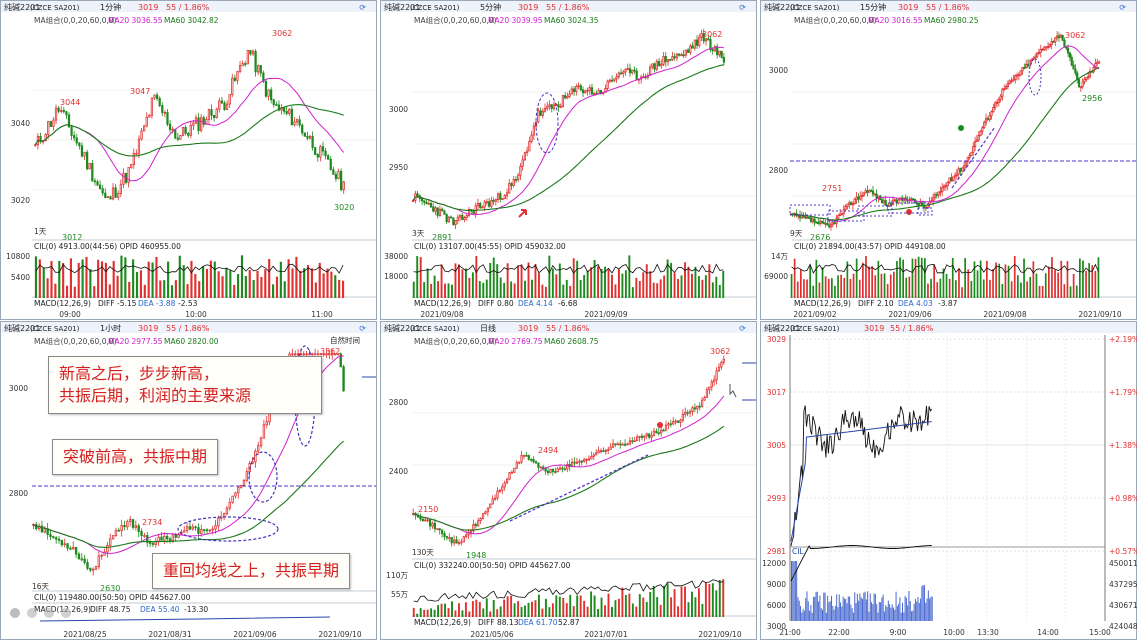 Image resolution: width=1137 pixels, height=640 pixels. What do you see at coordinates (48, 613) in the screenshot?
I see `forward-icon` at bounding box center [48, 613].